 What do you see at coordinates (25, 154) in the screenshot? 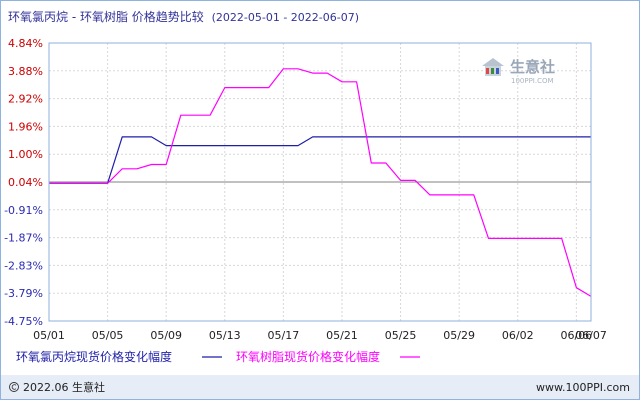
I see `y-tick-label: 1.00%` at bounding box center [25, 154].